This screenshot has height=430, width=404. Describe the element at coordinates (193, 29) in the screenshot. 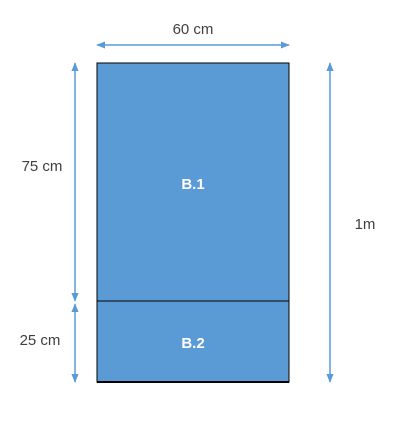

I see `width-label: 60 cm` at that location.